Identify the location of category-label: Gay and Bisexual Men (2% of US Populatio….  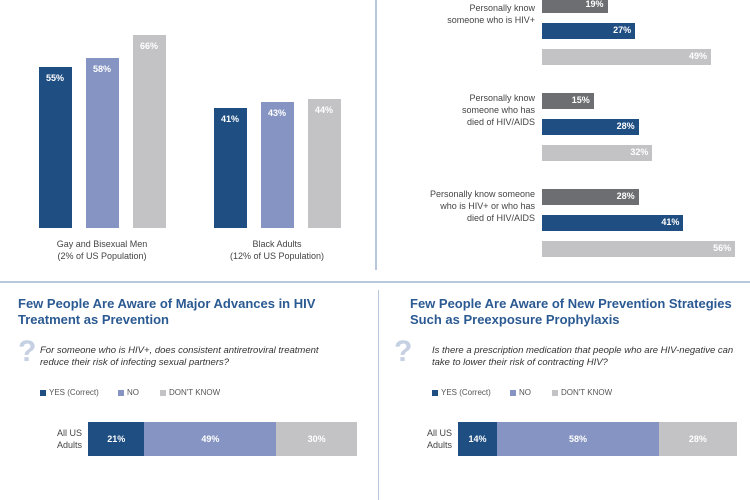
(102, 250).